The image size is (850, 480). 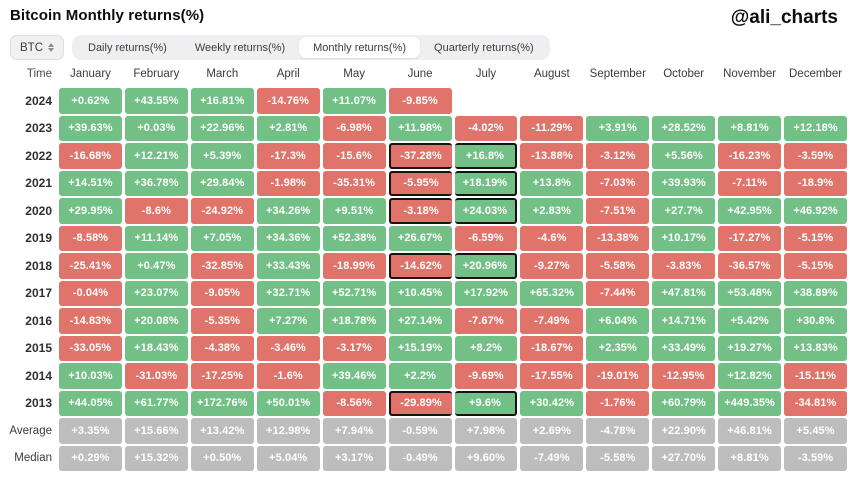 I want to click on return-cell: -3.83%, so click(x=684, y=266).